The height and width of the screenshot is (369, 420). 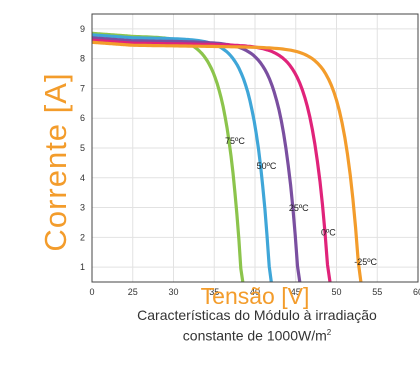 I want to click on y-tick-label: 7, so click(x=82, y=88).